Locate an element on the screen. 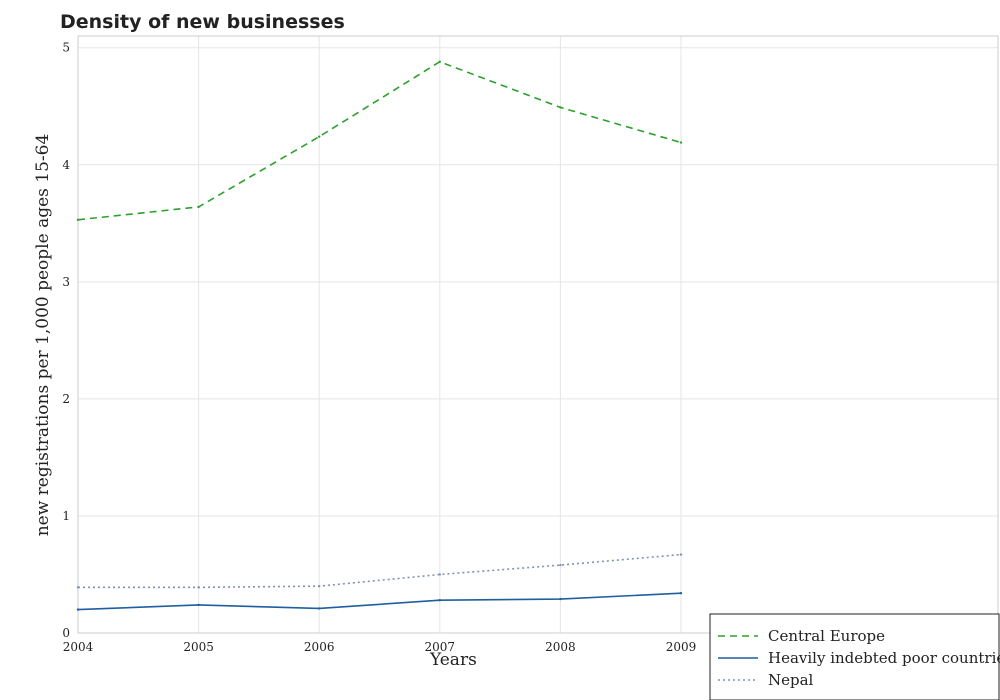 The height and width of the screenshot is (700, 1000). y-tick-label: 5 is located at coordinates (66, 48).